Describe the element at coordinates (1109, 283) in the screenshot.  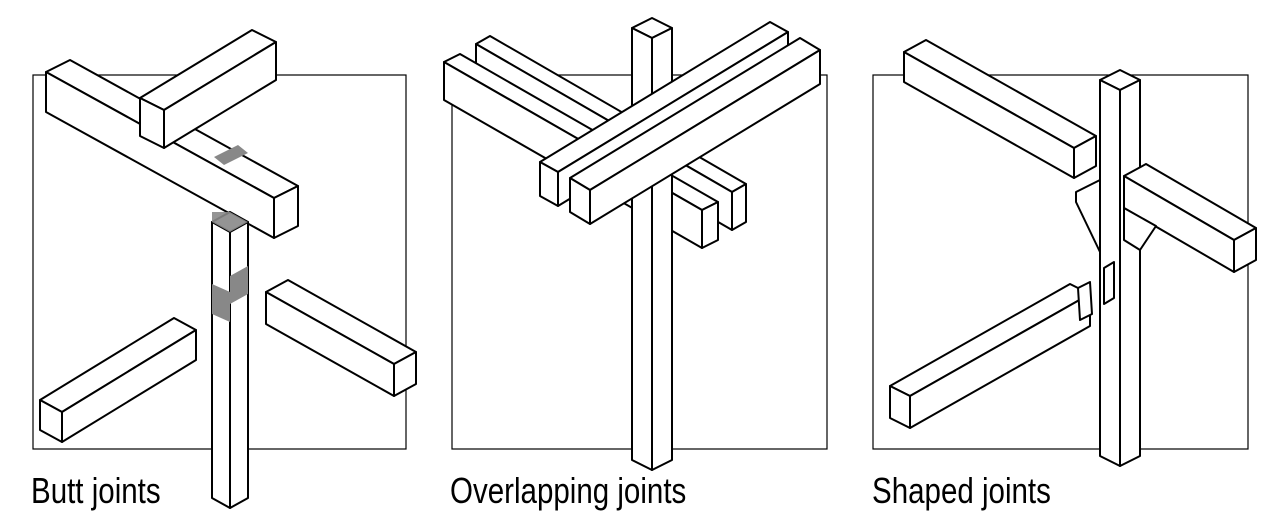
I see `mortise` at that location.